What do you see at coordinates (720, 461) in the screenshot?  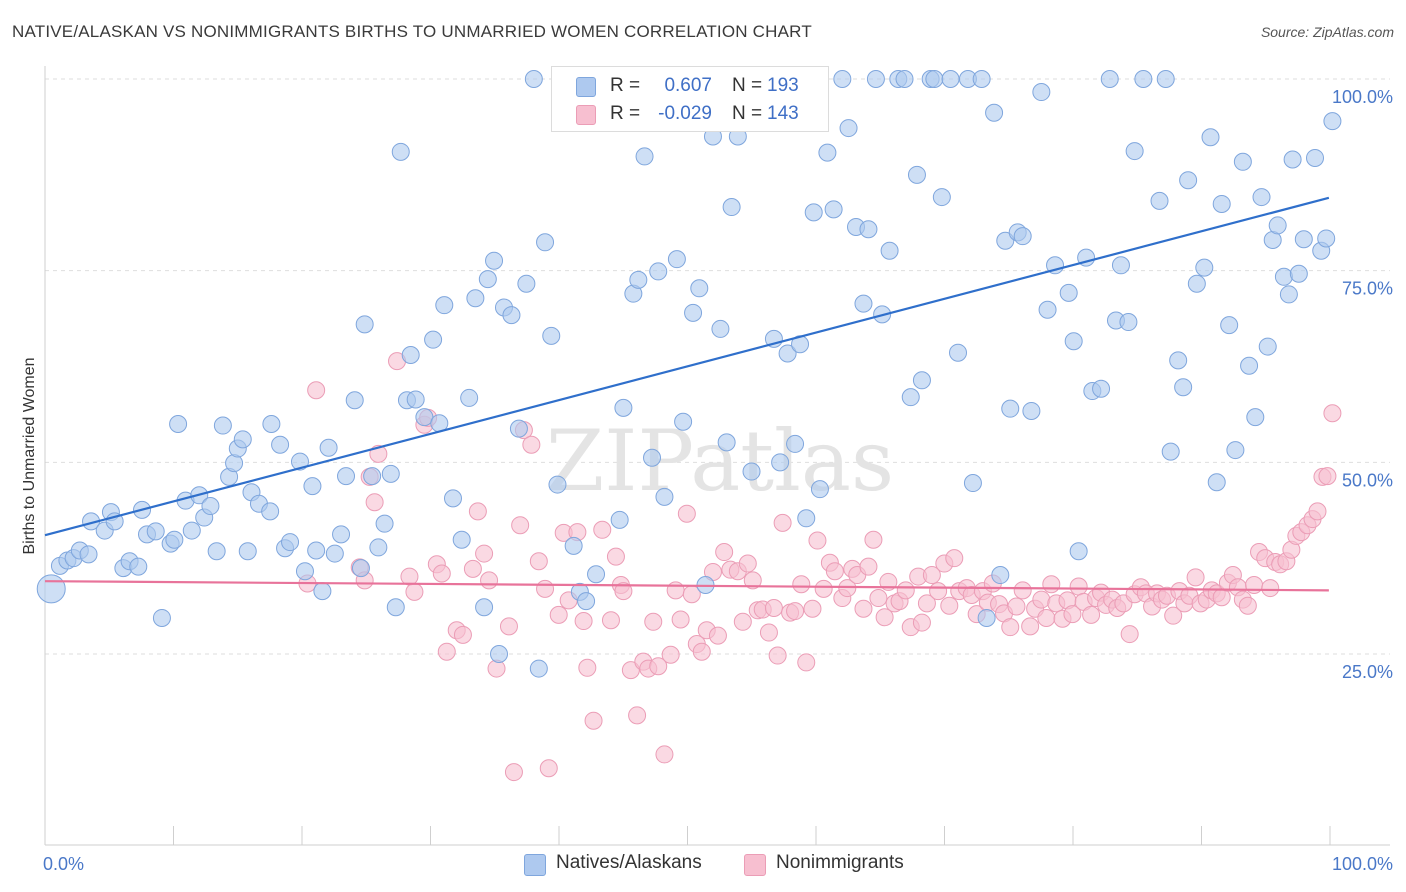 I see `watermark: ZIPatlas` at bounding box center [720, 461].